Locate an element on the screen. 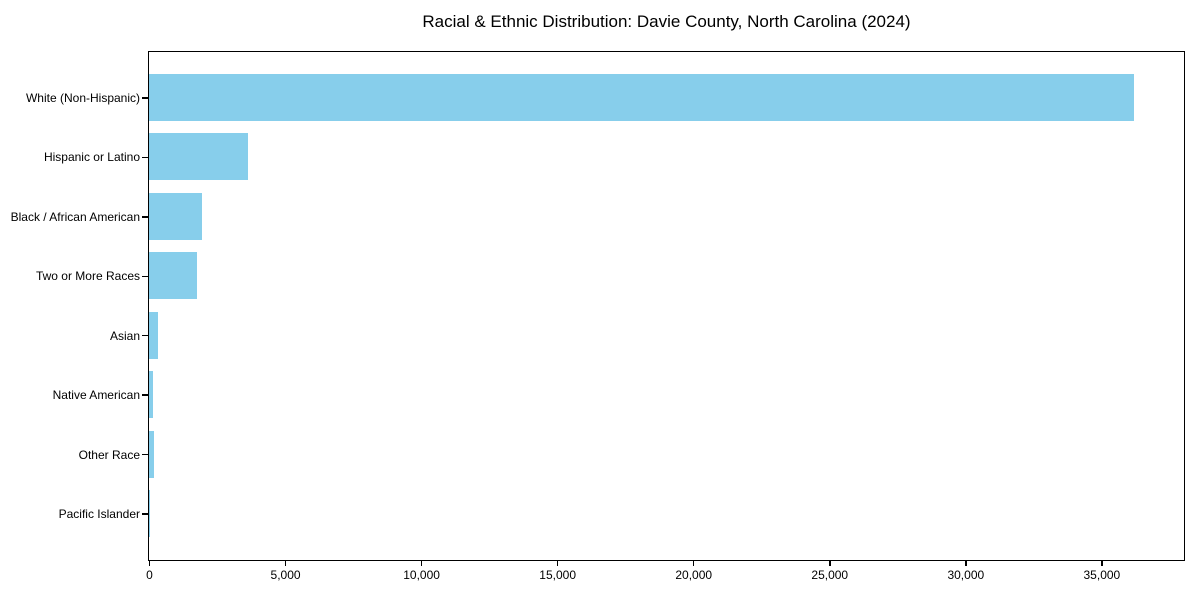 The height and width of the screenshot is (600, 1200). x-axis-tick-label: 30,000 is located at coordinates (966, 575).